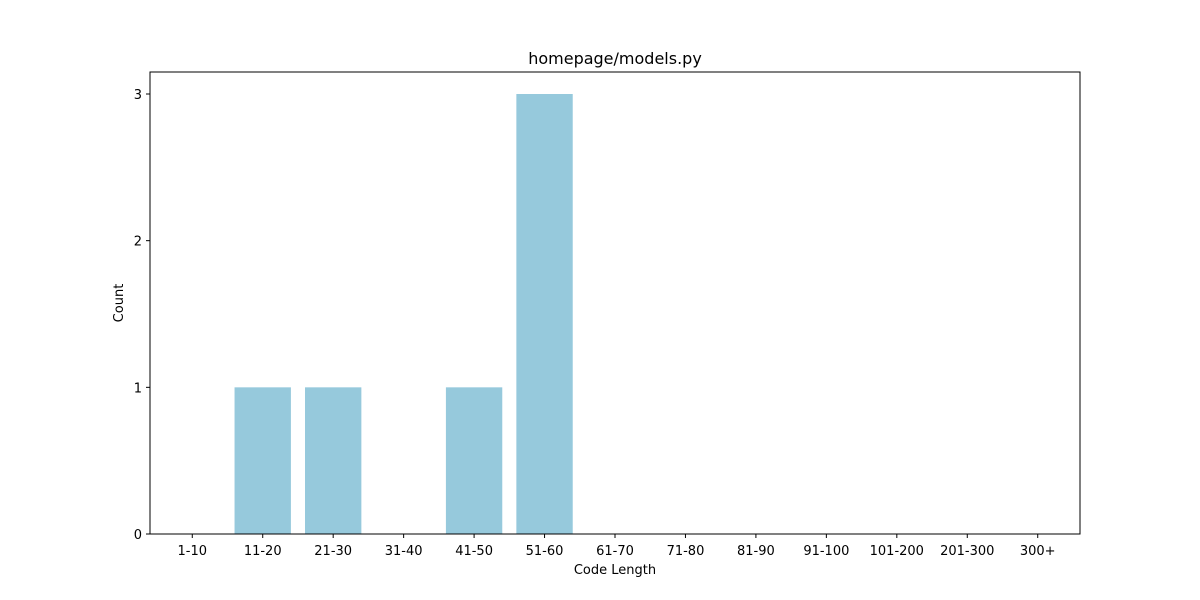 The width and height of the screenshot is (1200, 600). What do you see at coordinates (545, 551) in the screenshot?
I see `x-tick-label: 51-60` at bounding box center [545, 551].